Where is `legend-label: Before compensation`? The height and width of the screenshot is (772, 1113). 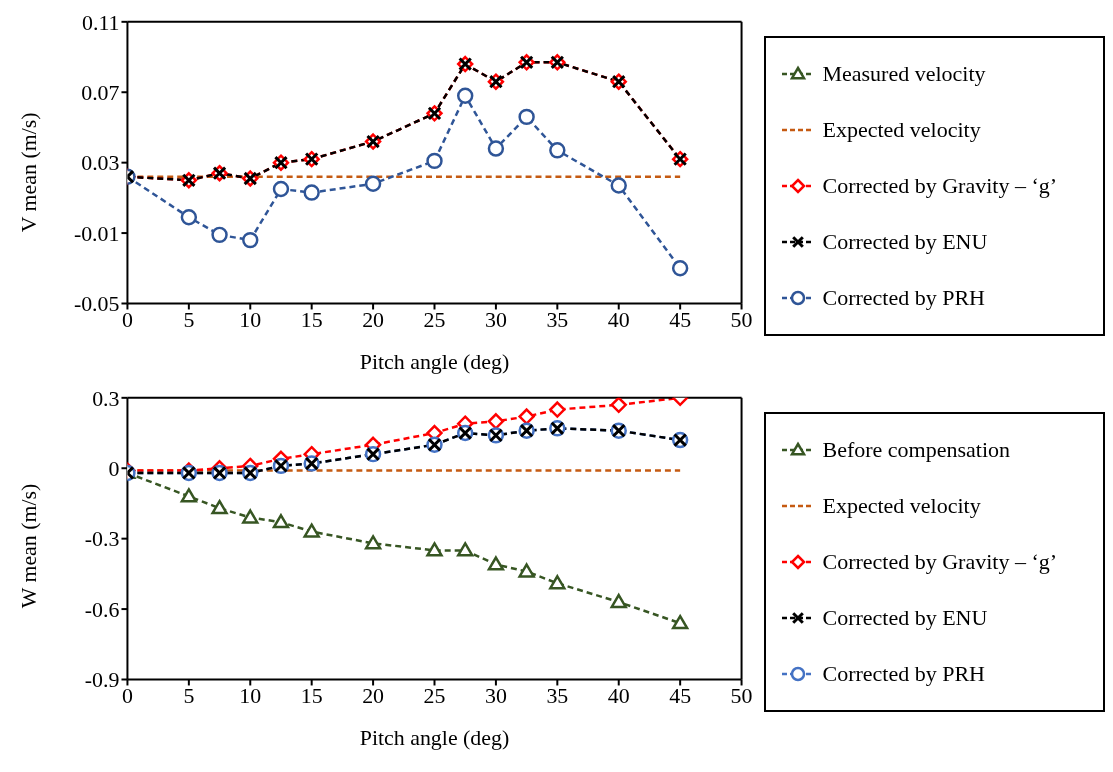
legend-label: Before compensation is located at coordinates (916, 450).